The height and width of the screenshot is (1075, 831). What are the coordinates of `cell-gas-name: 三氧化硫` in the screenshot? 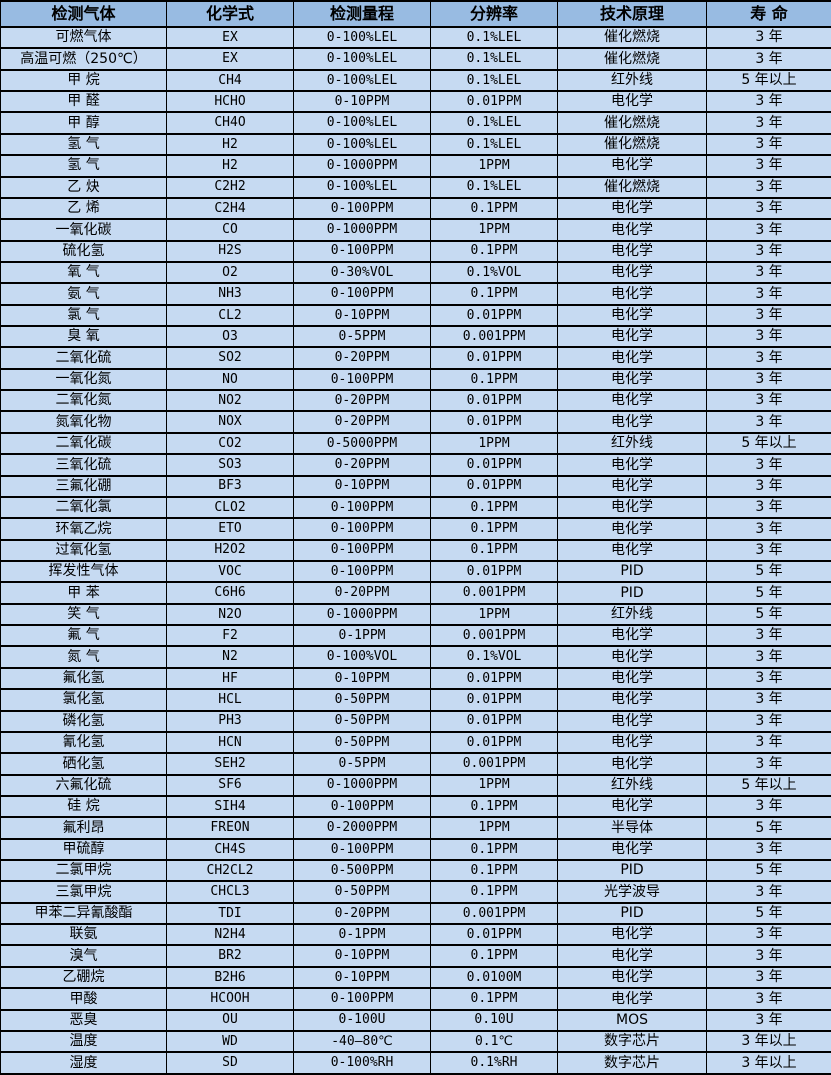 It's located at (83, 465).